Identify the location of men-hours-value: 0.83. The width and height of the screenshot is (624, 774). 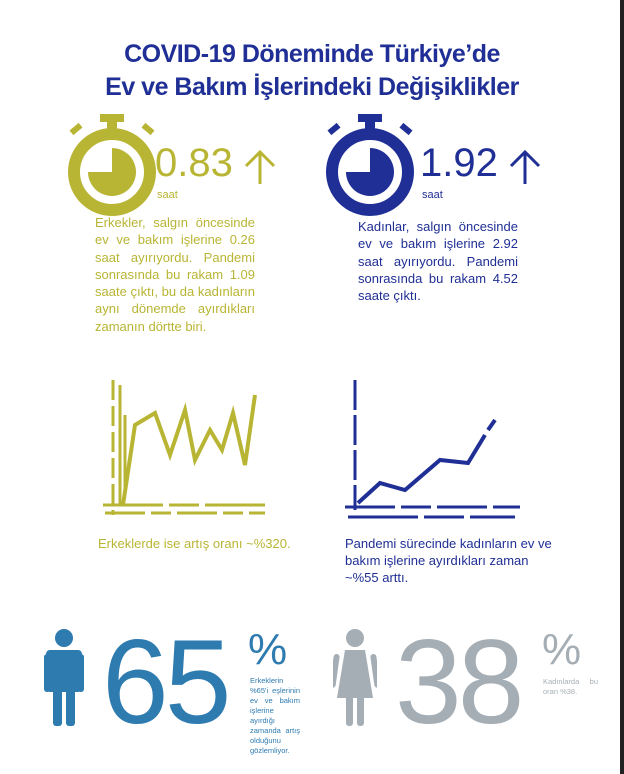
(194, 163).